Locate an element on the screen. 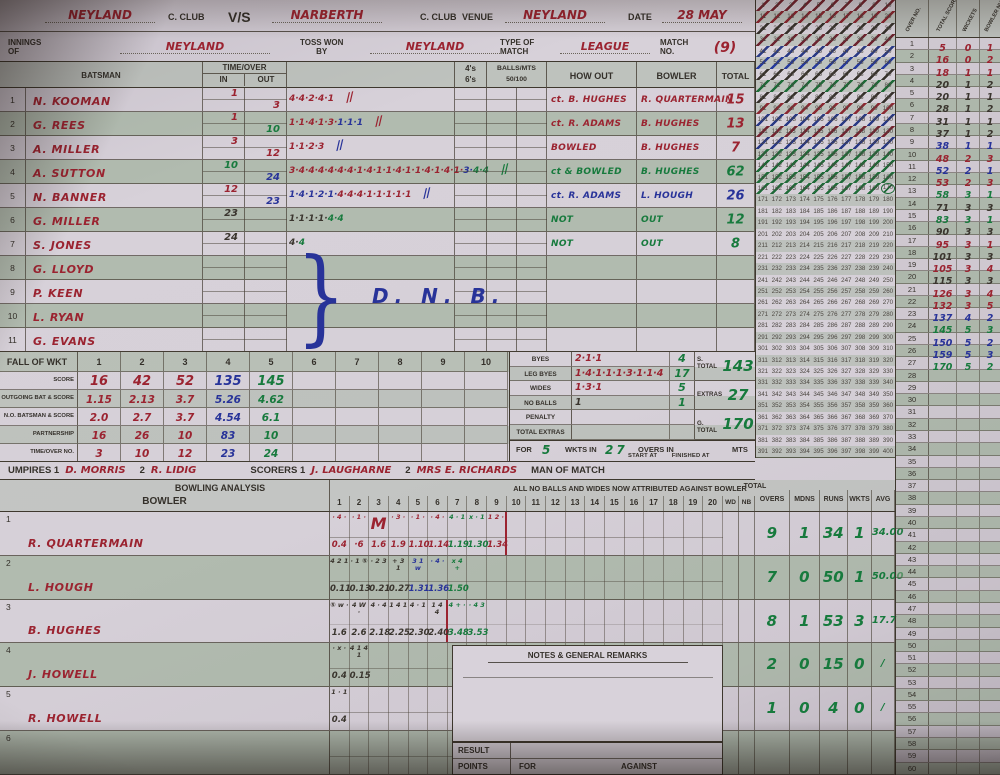  time-out-cell: 24 is located at coordinates (266, 172).